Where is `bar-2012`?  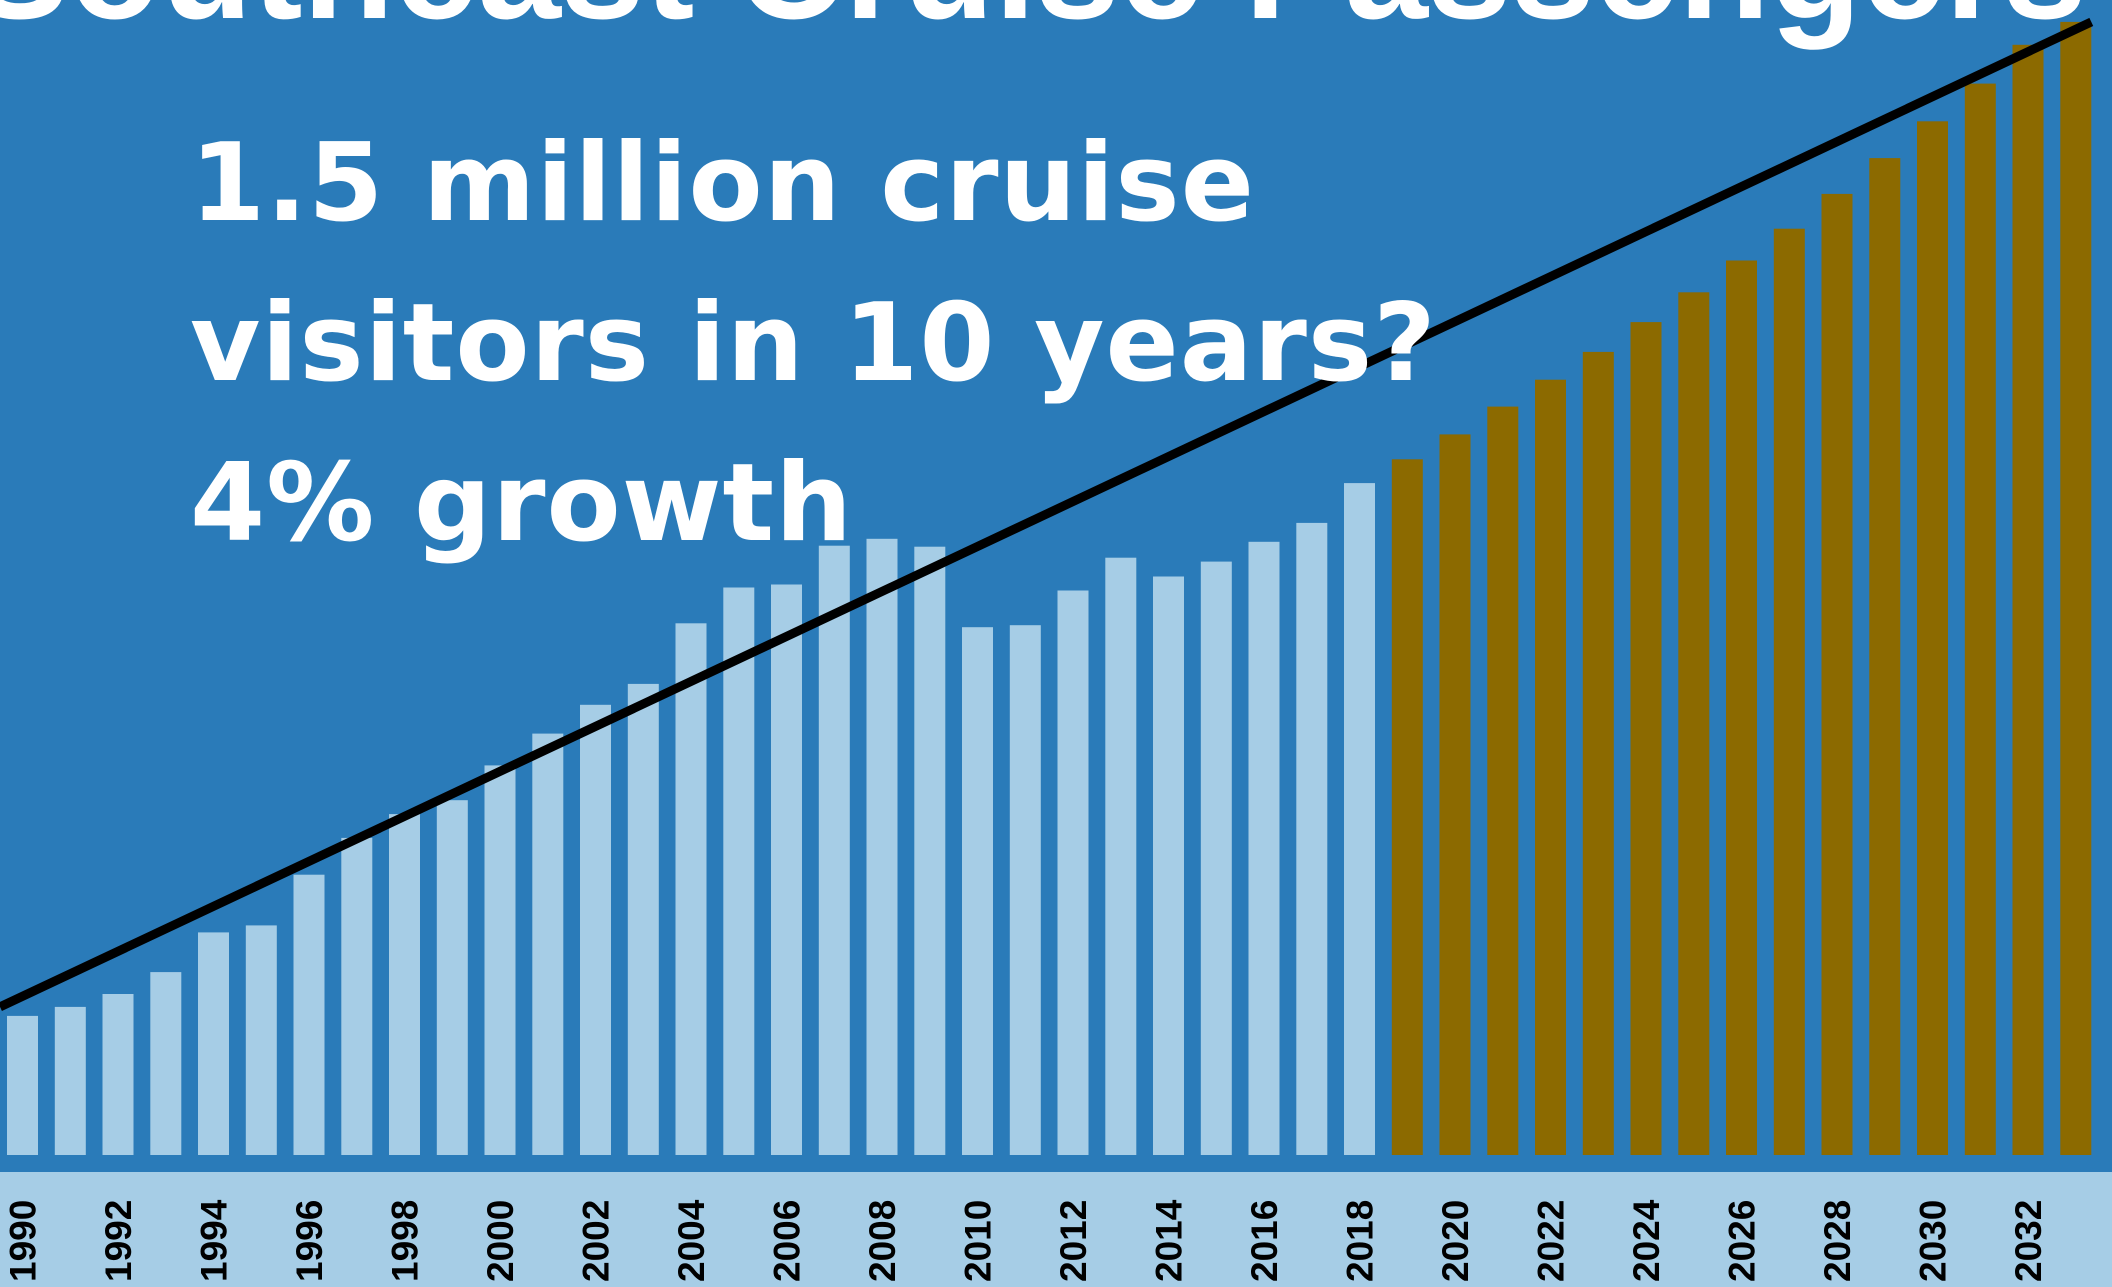 bar-2012 is located at coordinates (1073, 872).